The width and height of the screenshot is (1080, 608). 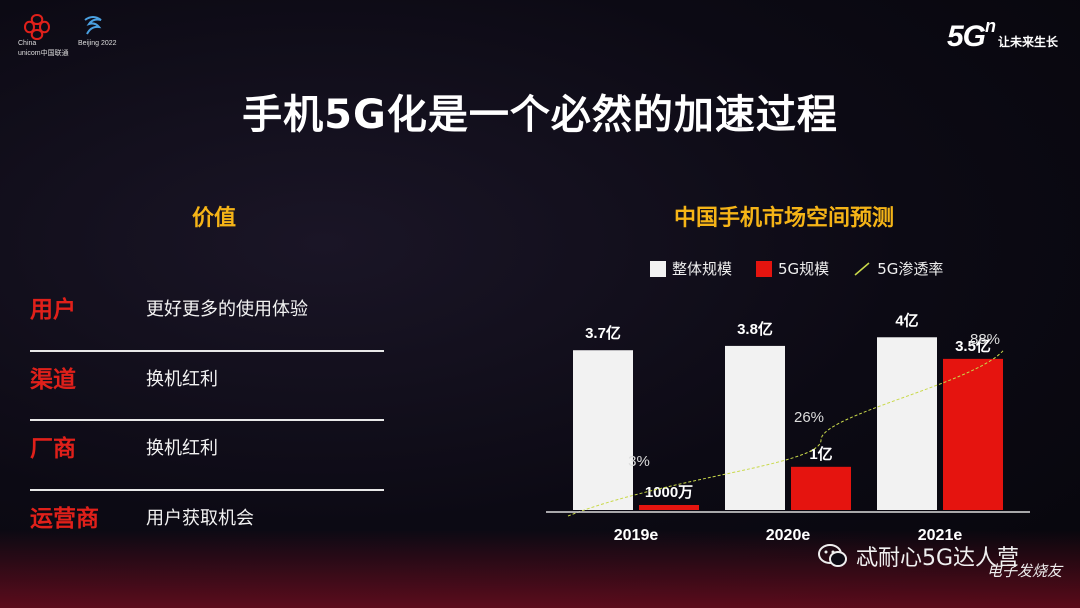 I want to click on bar-5g-label: 3.5亿, so click(x=973, y=346).